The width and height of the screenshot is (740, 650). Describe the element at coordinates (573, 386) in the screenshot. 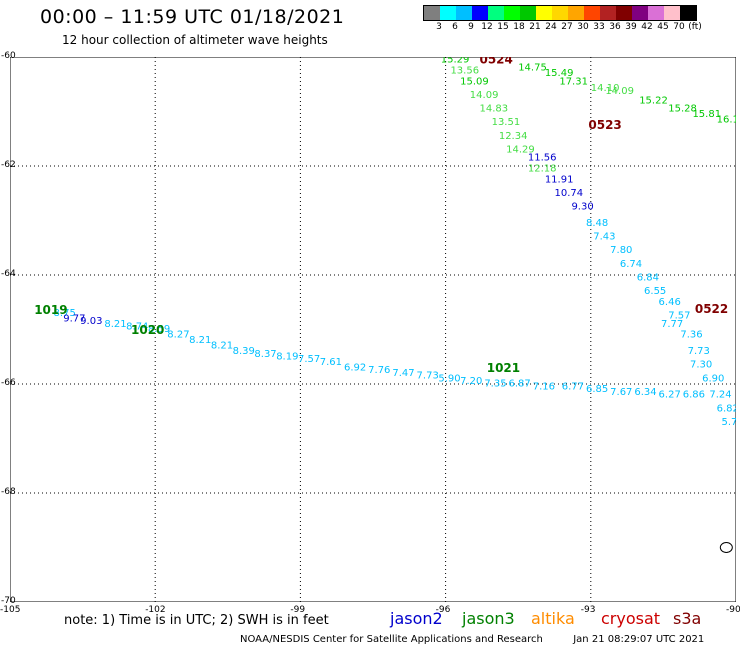

I see `wave-height-label: 6.77` at that location.